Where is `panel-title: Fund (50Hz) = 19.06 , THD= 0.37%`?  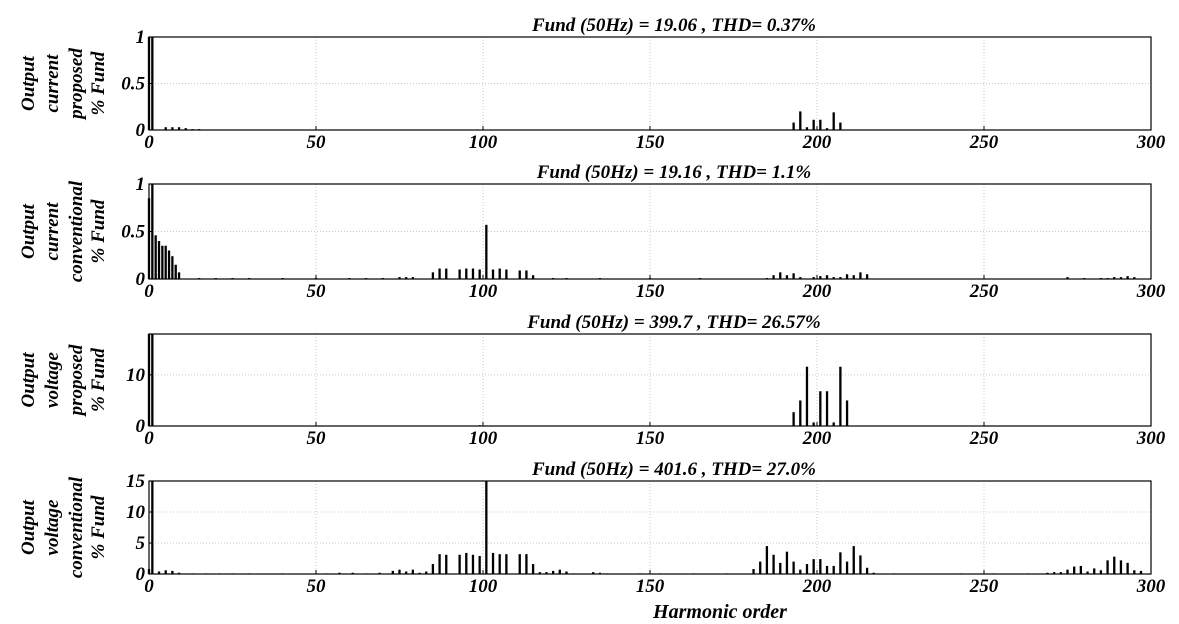 panel-title: Fund (50Hz) = 19.06 , THD= 0.37% is located at coordinates (673, 25).